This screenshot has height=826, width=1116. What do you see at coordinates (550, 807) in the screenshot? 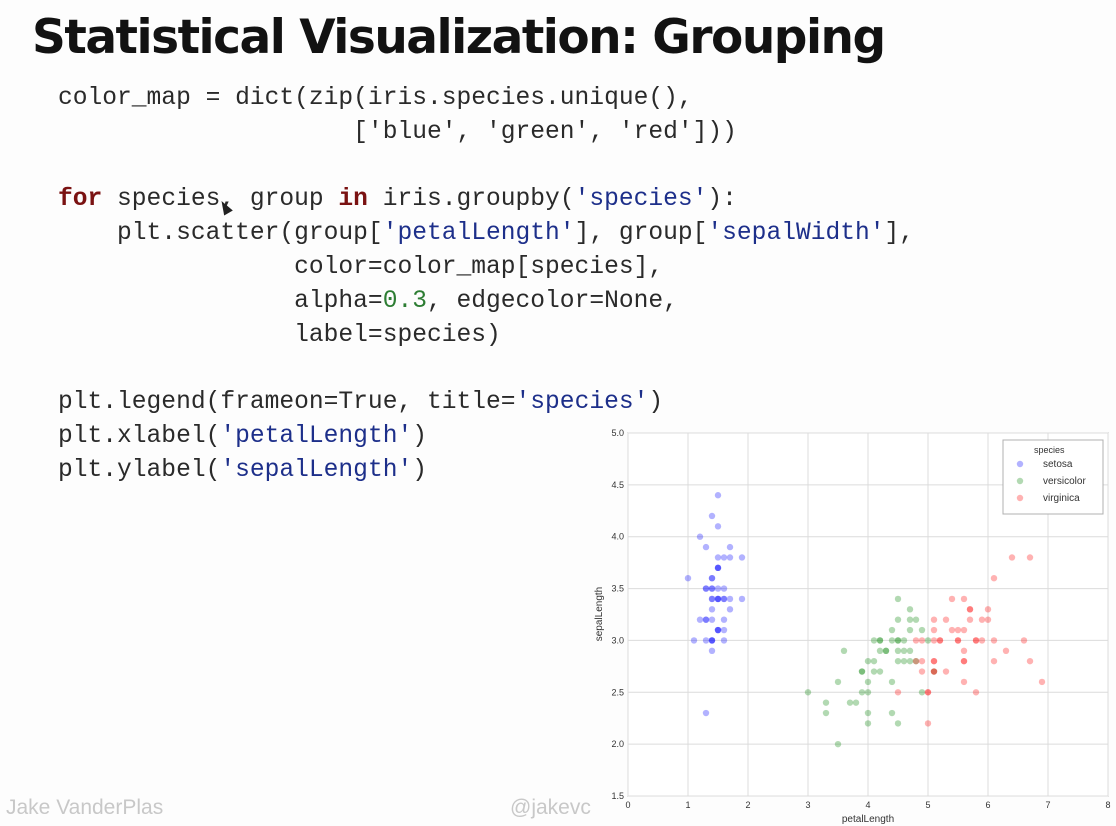
I see `footer-handle: @jakevc` at bounding box center [550, 807].